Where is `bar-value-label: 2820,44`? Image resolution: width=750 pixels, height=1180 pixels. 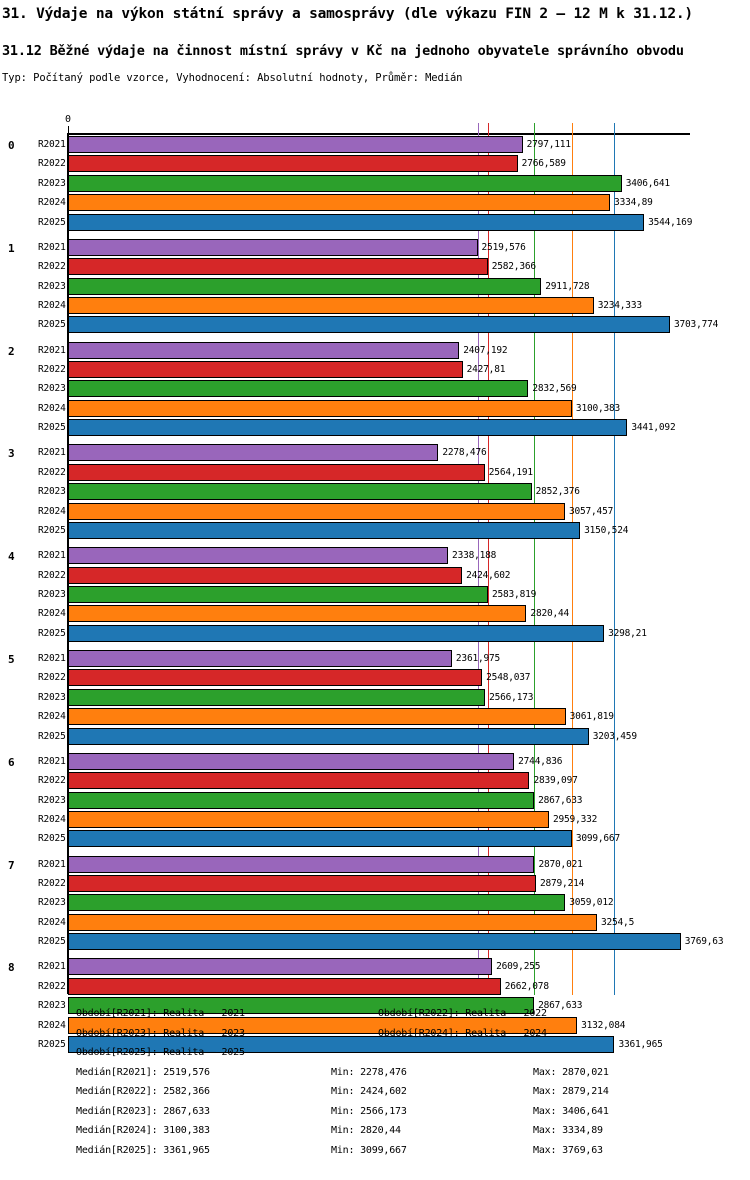 bar-value-label: 2820,44 is located at coordinates (550, 614).